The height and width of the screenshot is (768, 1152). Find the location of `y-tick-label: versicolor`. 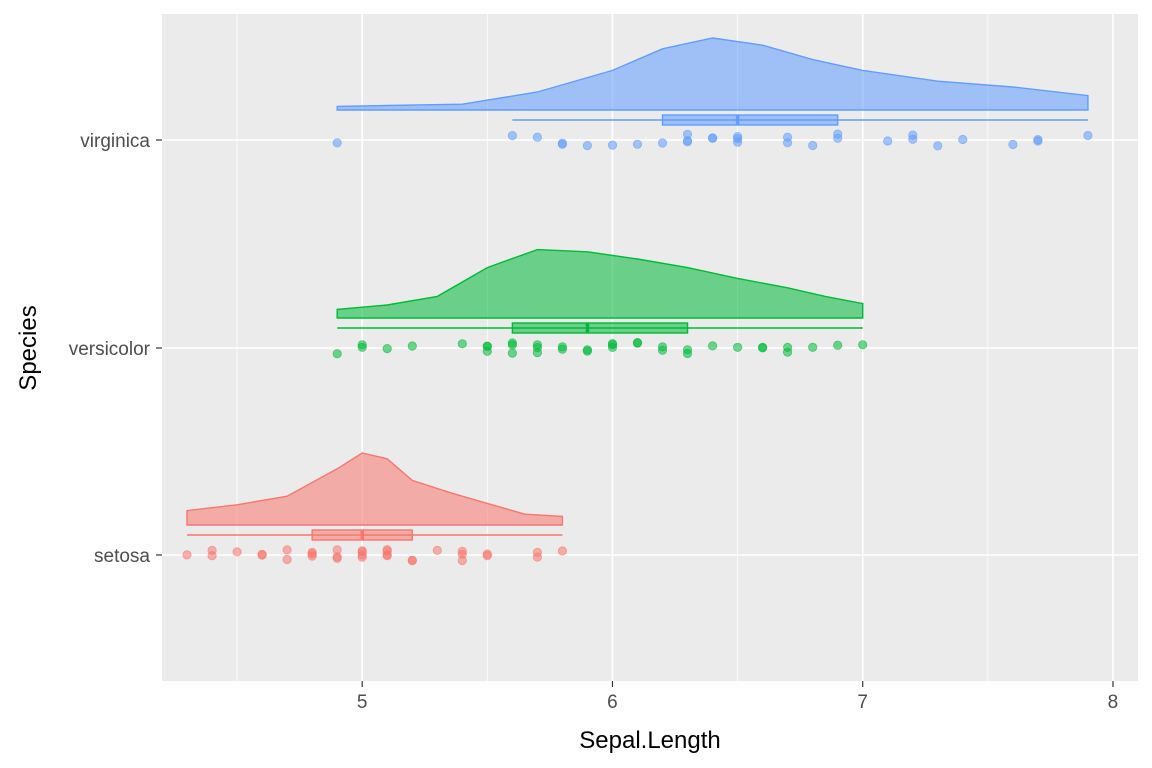

y-tick-label: versicolor is located at coordinates (110, 349).